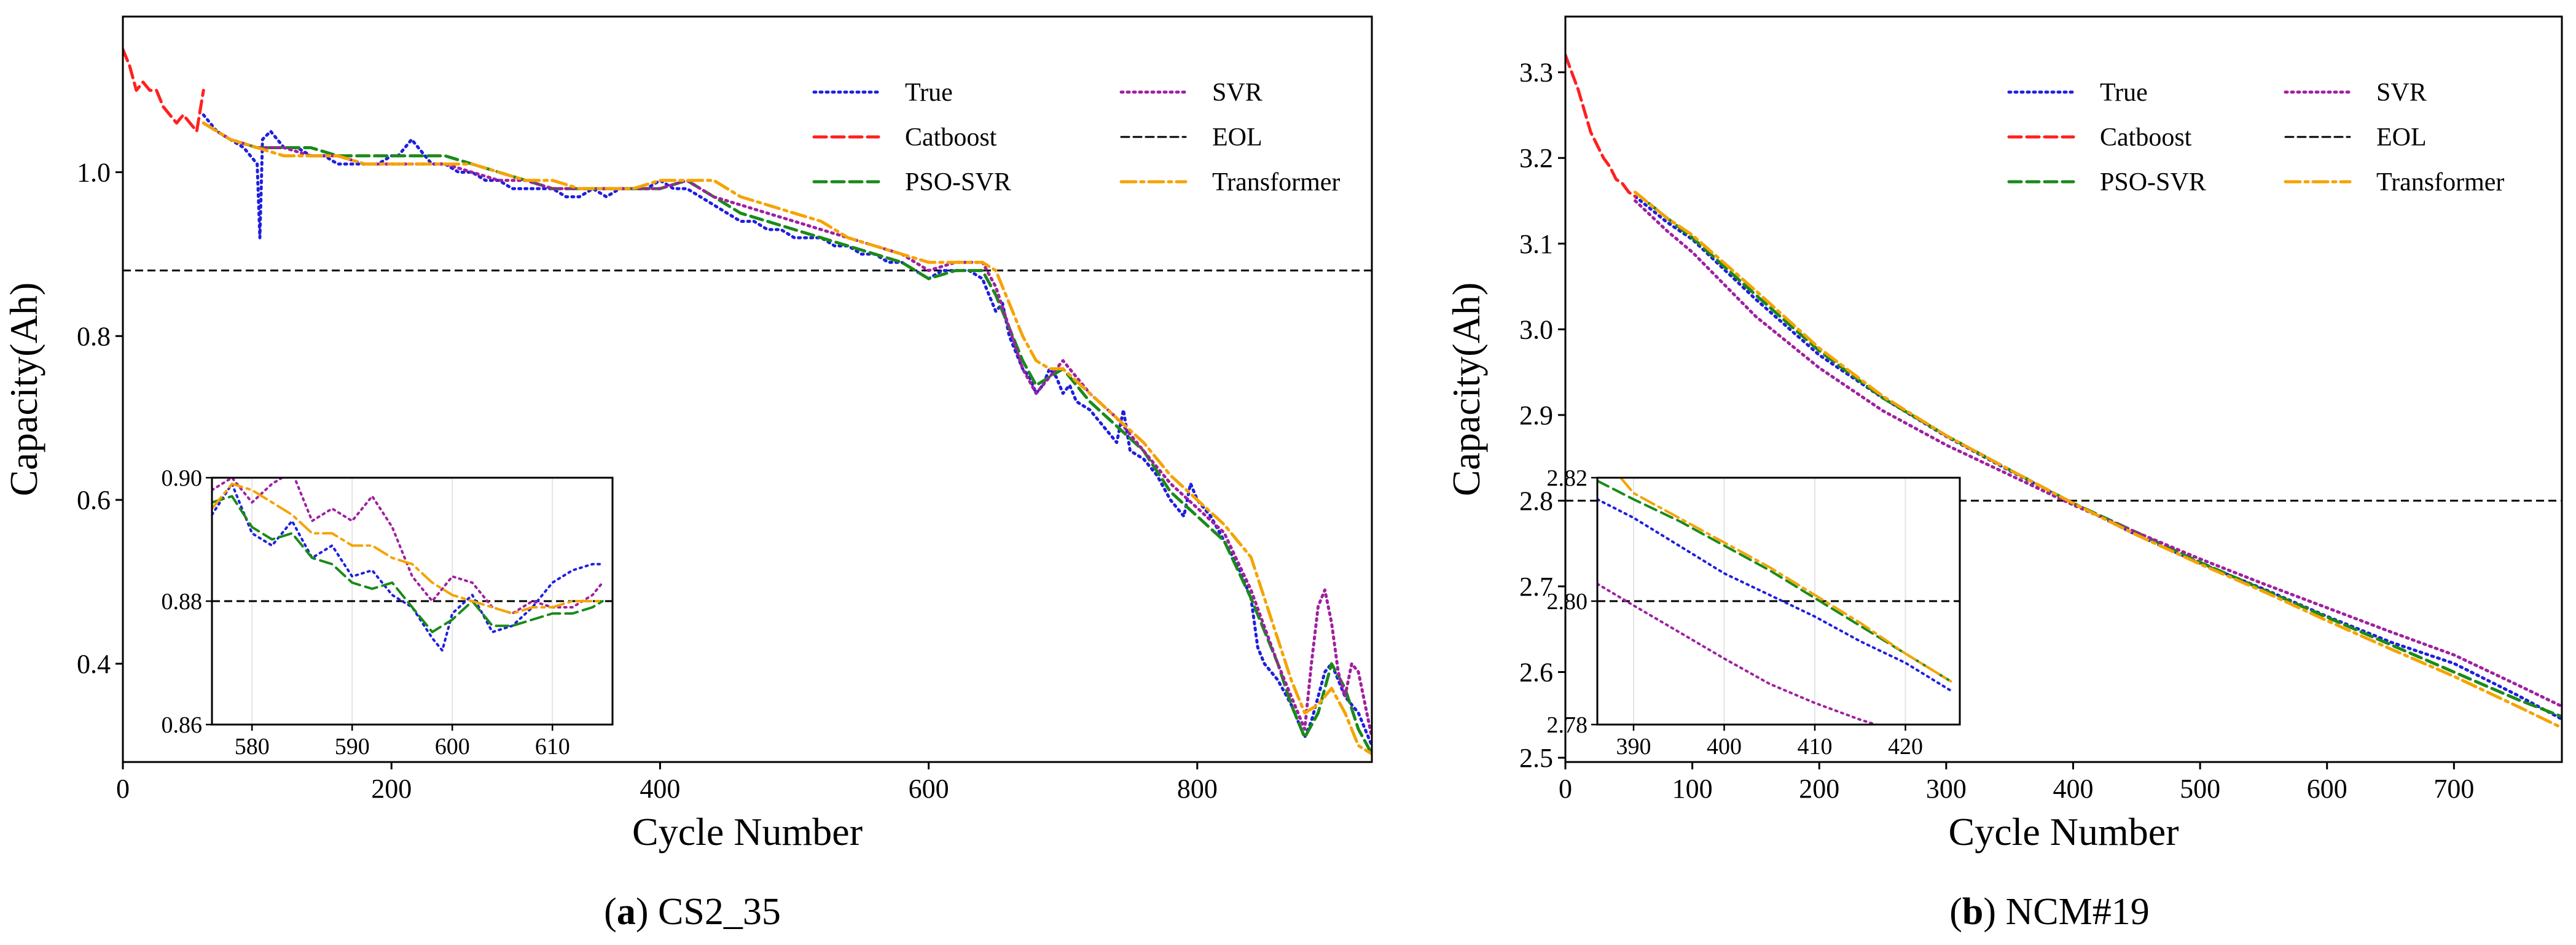 The image size is (2576, 945). I want to click on inset-x-tick-label: 400, so click(1724, 747).